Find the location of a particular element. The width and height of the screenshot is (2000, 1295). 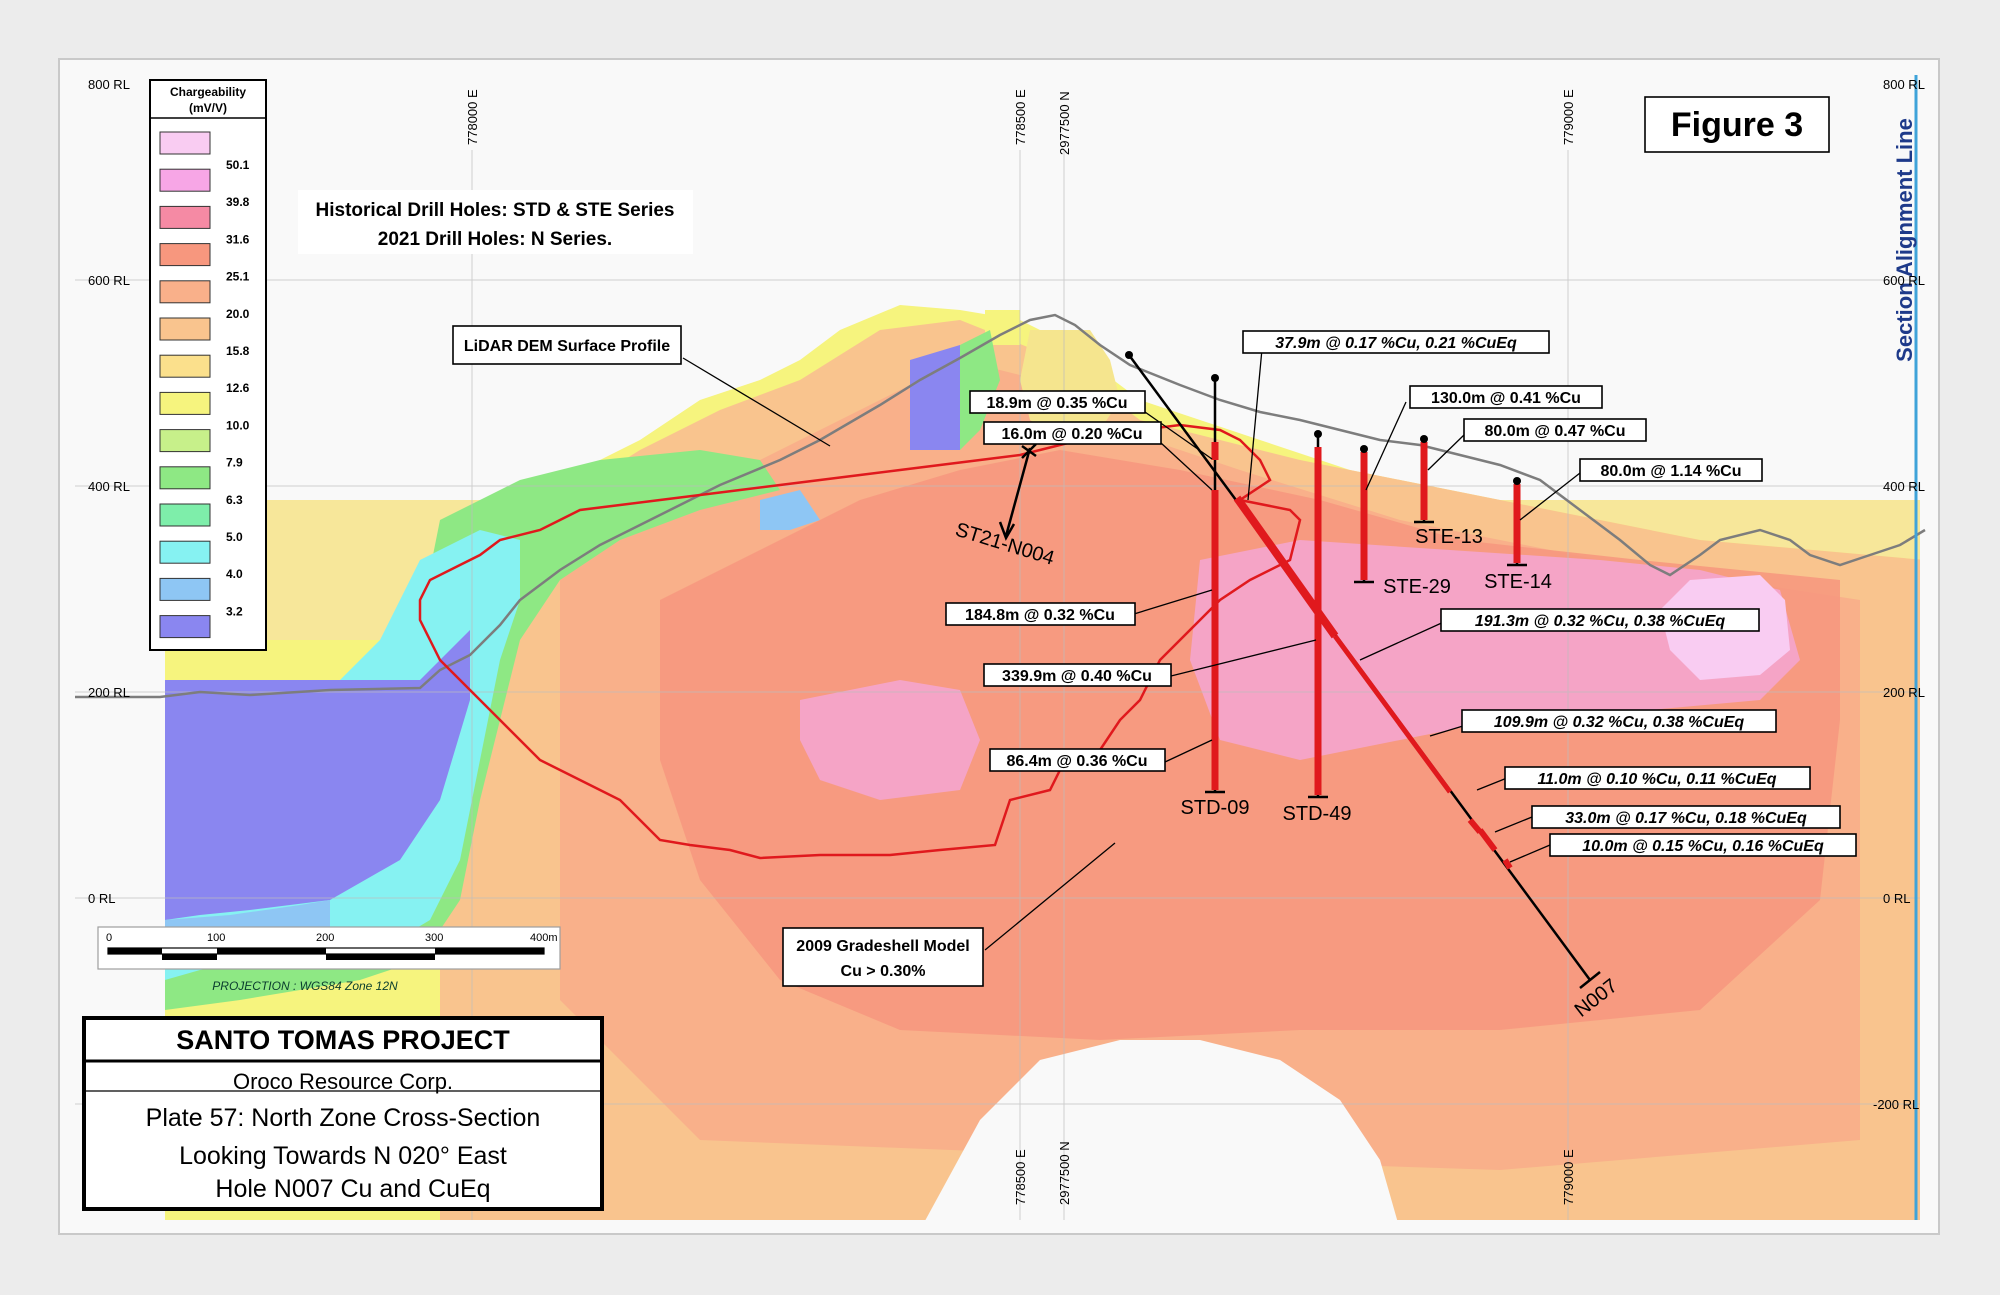

lidar-callout-box is located at coordinates (567, 345).